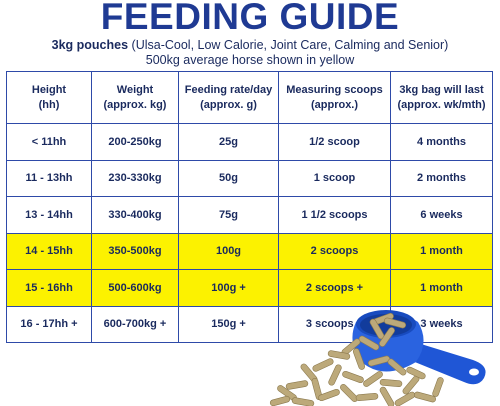 The image size is (500, 406). Describe the element at coordinates (135, 215) in the screenshot. I see `cell-weight: 330-400kg` at that location.